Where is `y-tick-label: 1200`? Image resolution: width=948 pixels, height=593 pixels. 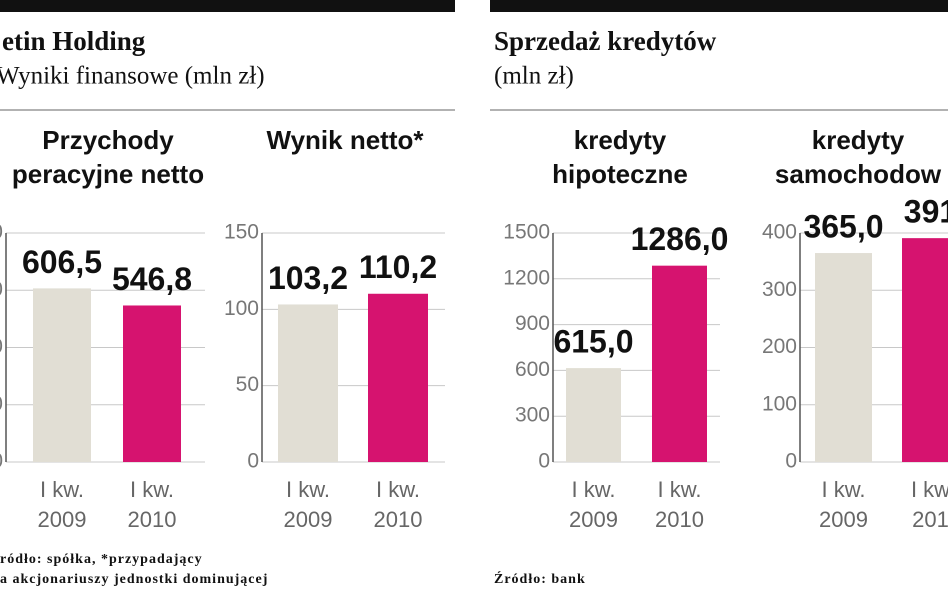 y-tick-label: 1200 is located at coordinates (526, 277).